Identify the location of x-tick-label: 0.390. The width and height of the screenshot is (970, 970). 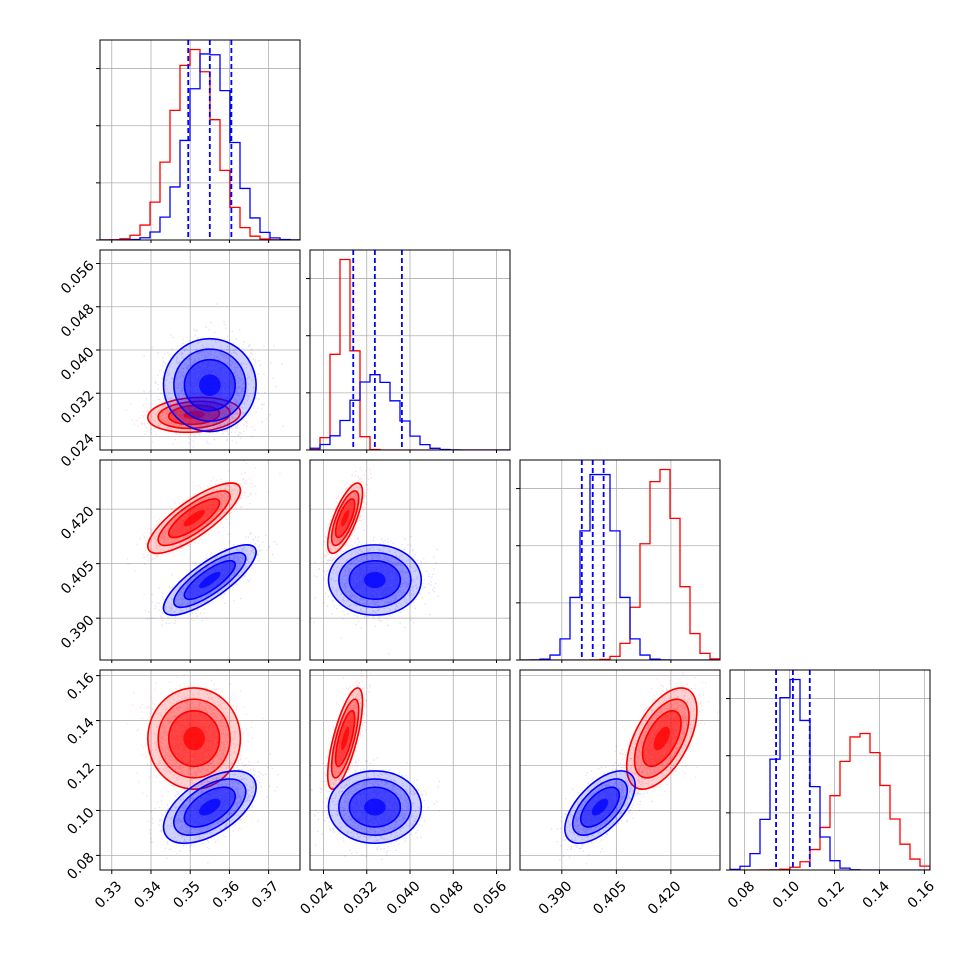
(556, 898).